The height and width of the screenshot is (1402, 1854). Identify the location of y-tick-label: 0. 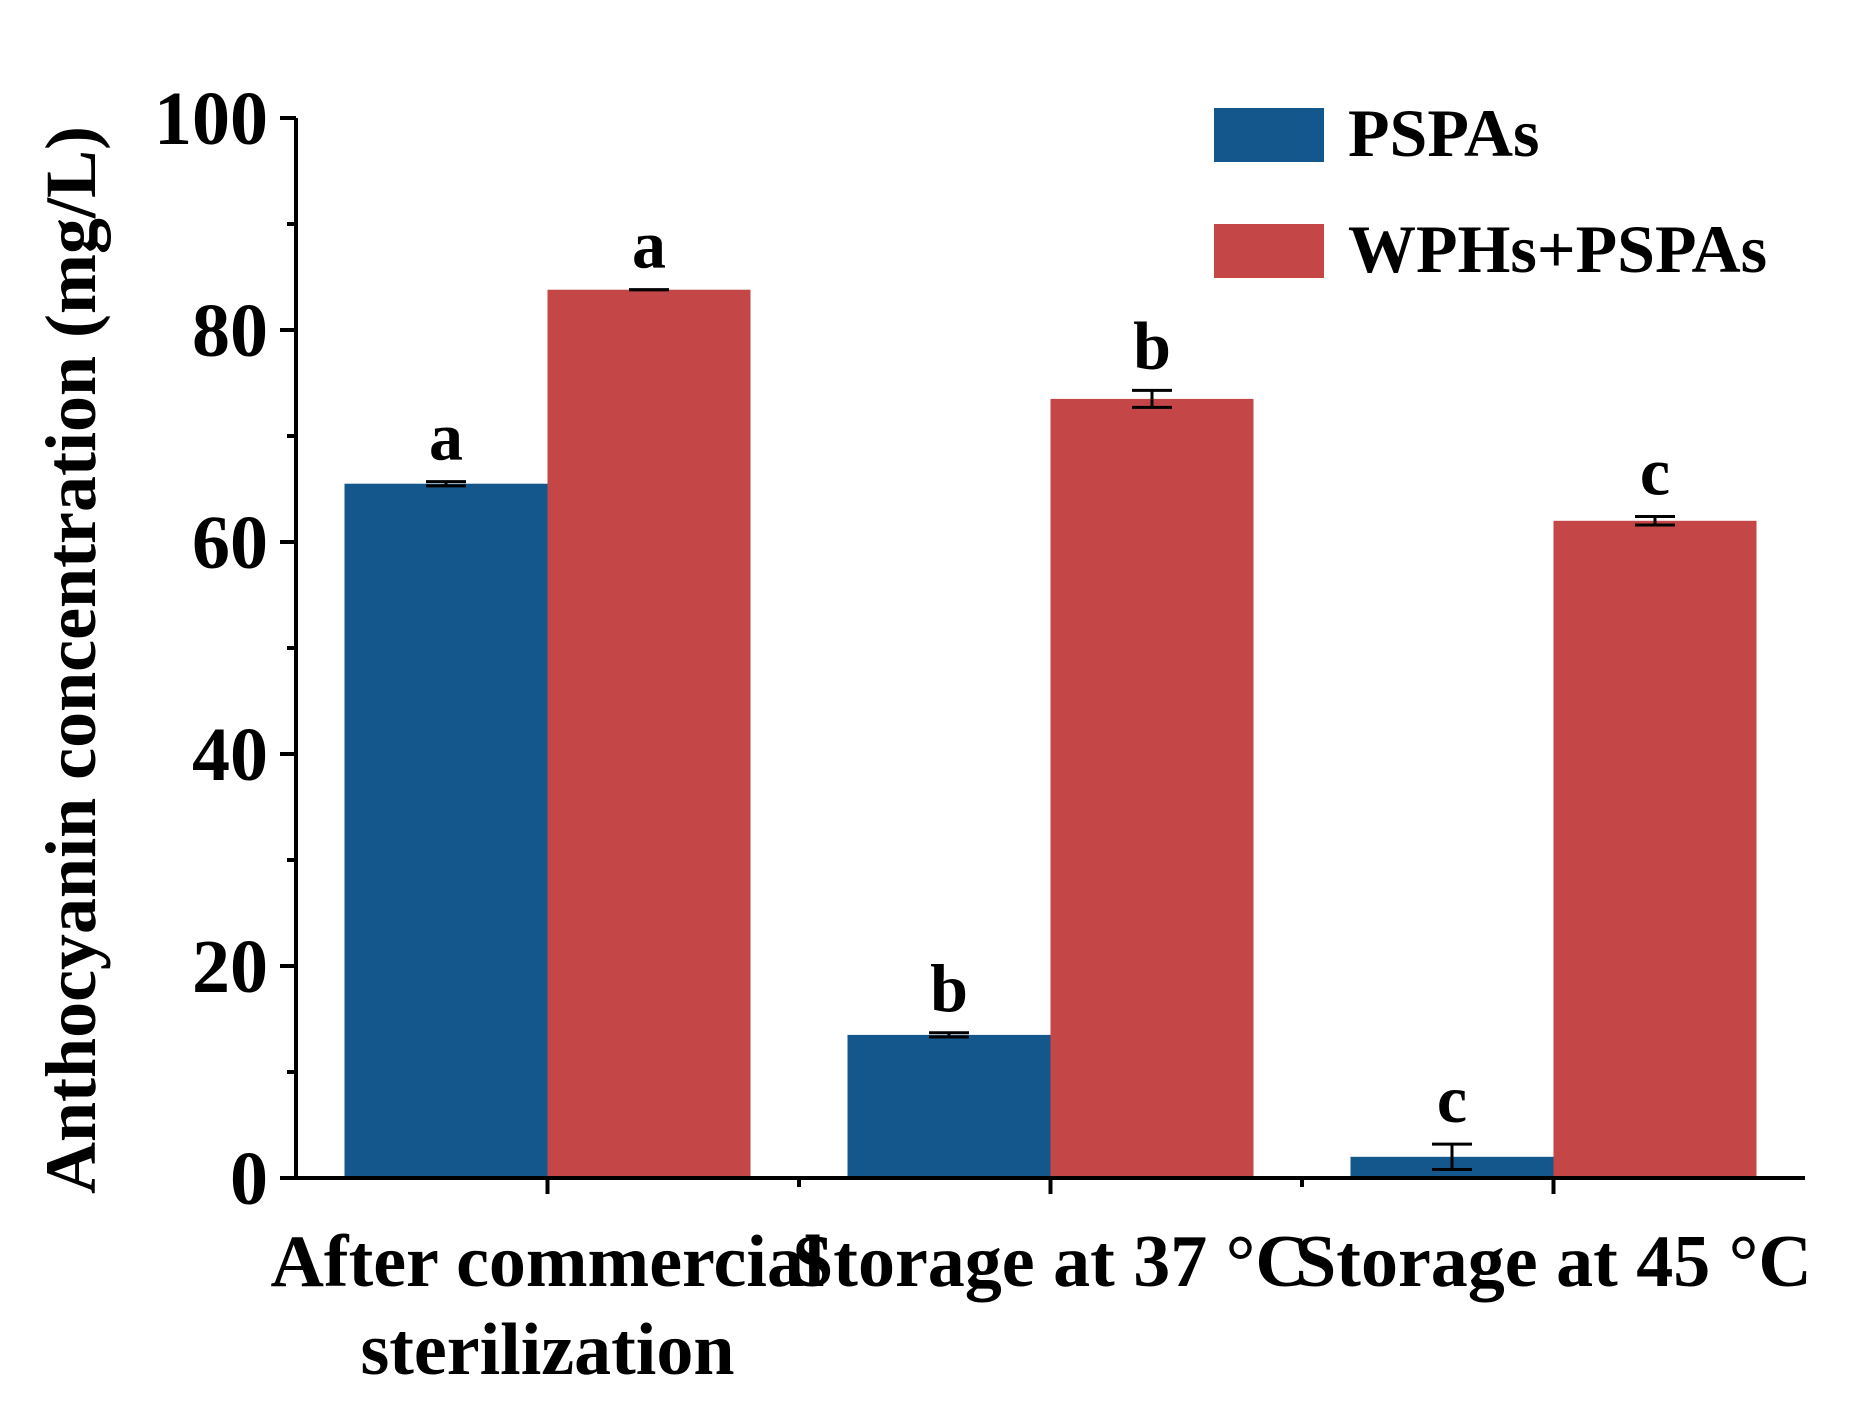
(249, 1179).